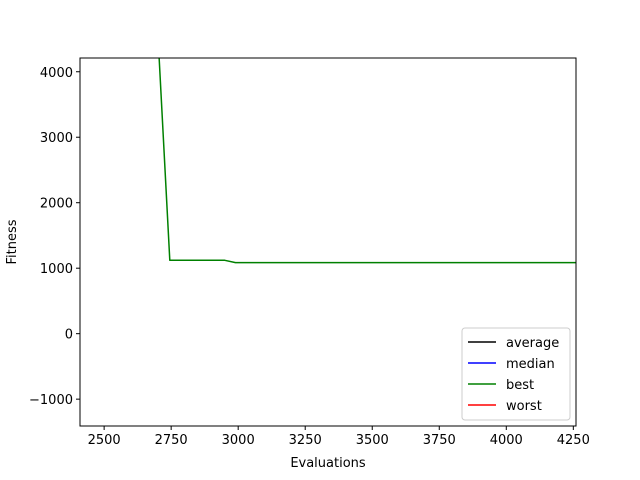 The width and height of the screenshot is (640, 480). What do you see at coordinates (305, 440) in the screenshot?
I see `x-tick-label: 3250` at bounding box center [305, 440].